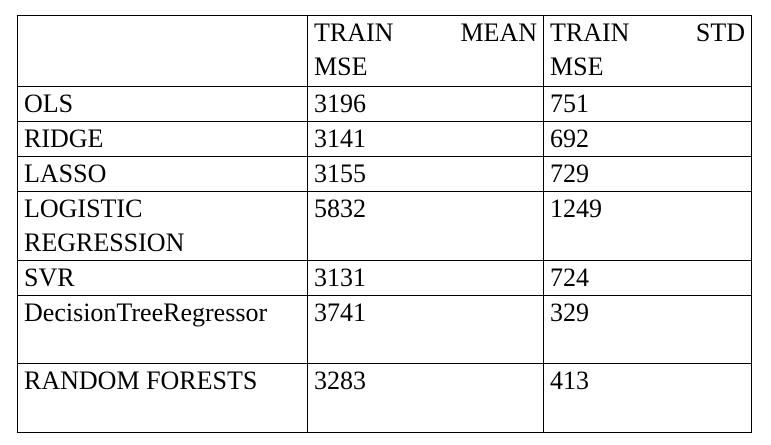 This screenshot has height=445, width=771. Describe the element at coordinates (162, 226) in the screenshot. I see `model-name-cell: LOGISTIC REGRESSION` at that location.